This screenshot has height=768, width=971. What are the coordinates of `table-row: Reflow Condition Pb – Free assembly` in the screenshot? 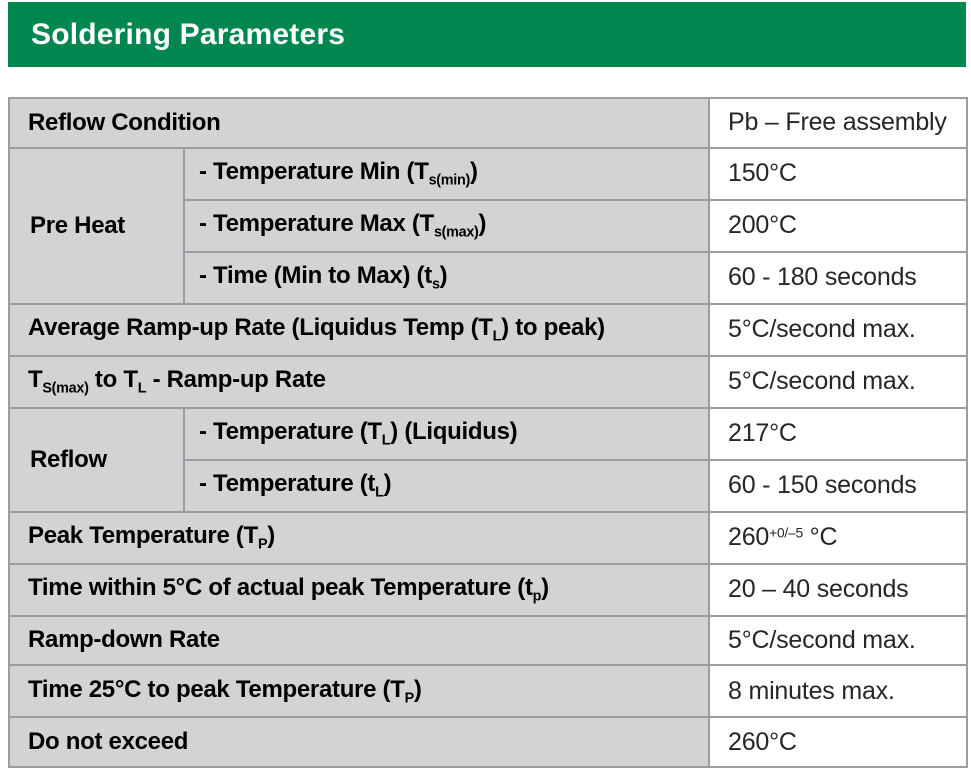 It's located at (488, 123).